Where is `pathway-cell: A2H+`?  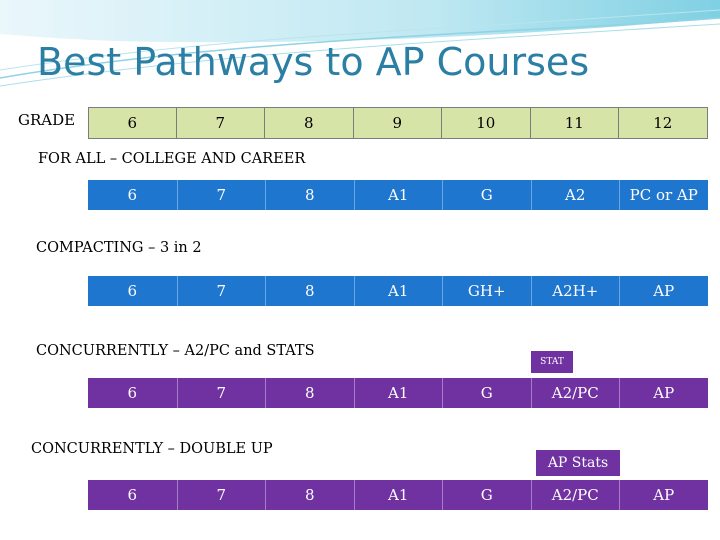 pathway-cell: A2H+ is located at coordinates (574, 291).